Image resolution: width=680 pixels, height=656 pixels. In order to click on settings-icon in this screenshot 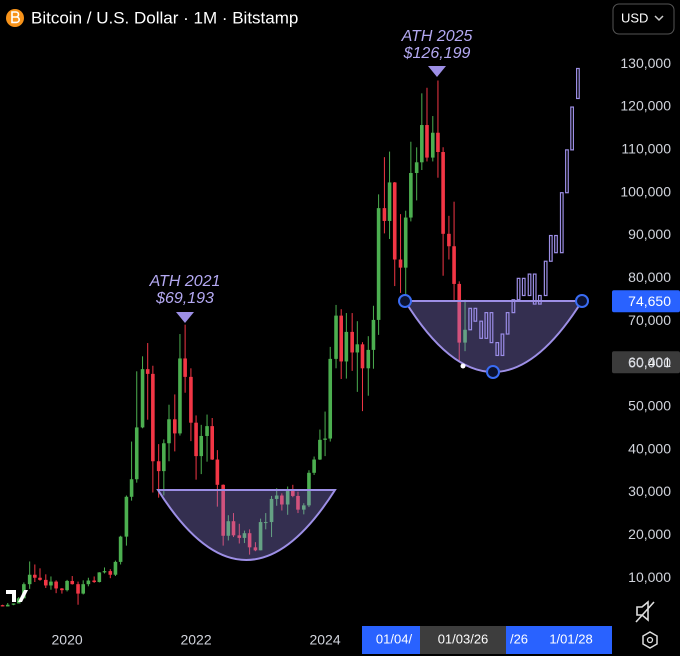, I will do `click(650, 640)`.